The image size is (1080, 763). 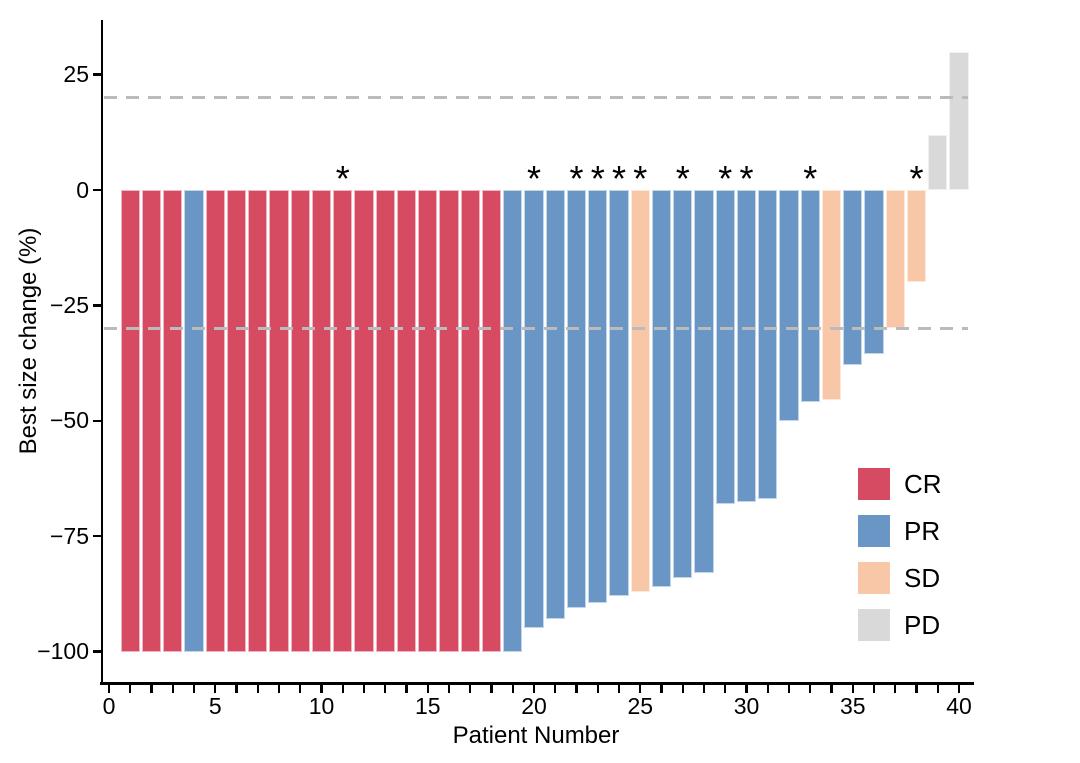 What do you see at coordinates (76, 74) in the screenshot?
I see `y-tick-label-25: 25` at bounding box center [76, 74].